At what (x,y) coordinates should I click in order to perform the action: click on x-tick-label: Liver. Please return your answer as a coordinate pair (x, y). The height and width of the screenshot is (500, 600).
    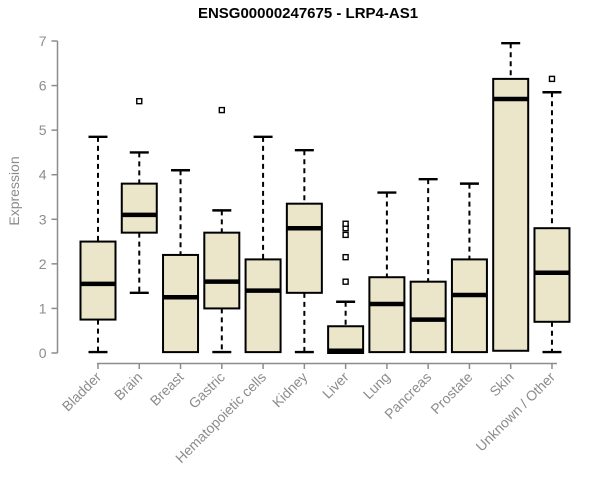
    Looking at the image, I should click on (335, 385).